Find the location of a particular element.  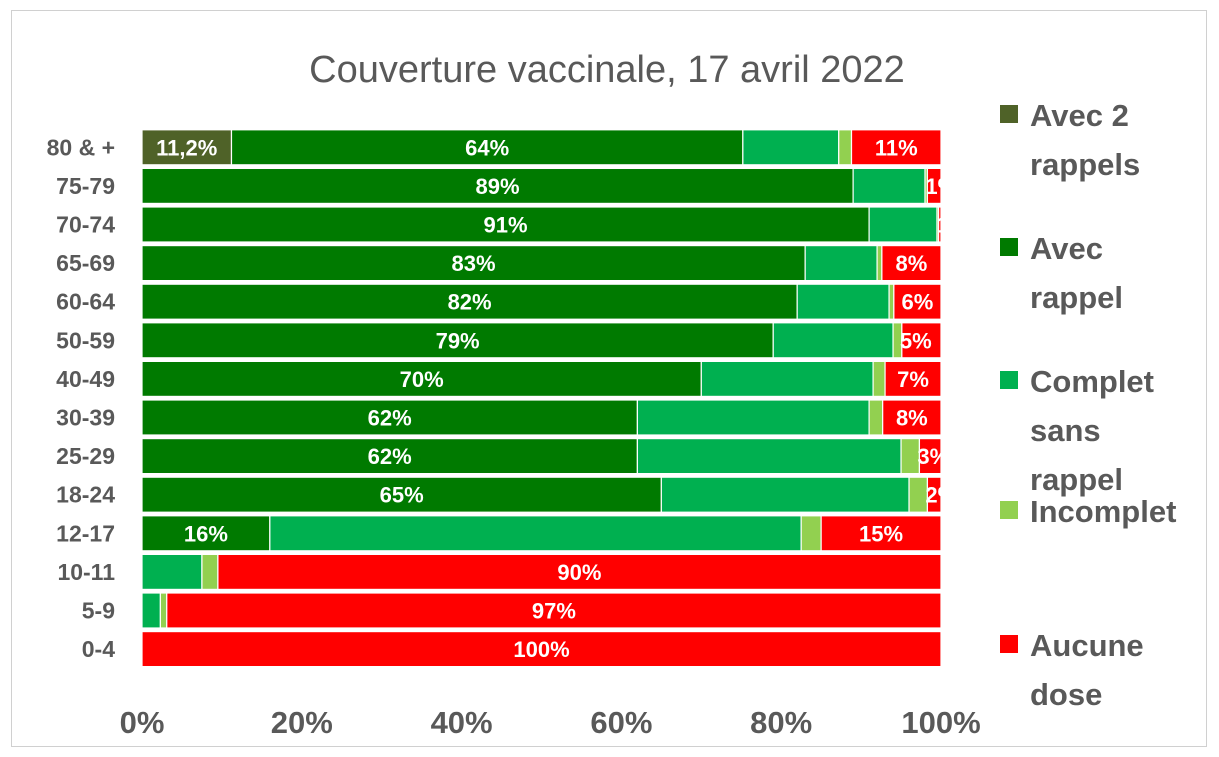

legend-label: sans is located at coordinates (1065, 430).